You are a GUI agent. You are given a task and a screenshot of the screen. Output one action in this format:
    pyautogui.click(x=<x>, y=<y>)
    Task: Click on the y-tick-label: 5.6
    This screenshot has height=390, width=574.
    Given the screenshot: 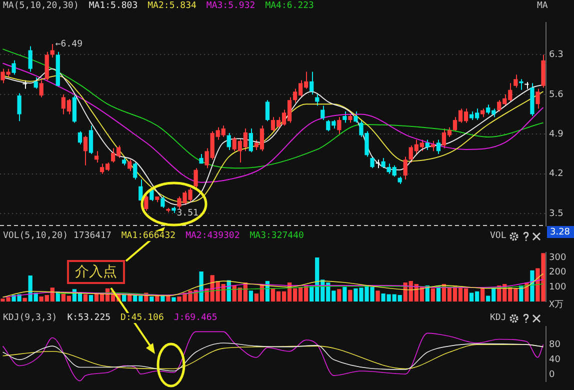 What is the action you would take?
    pyautogui.click(x=556, y=95)
    